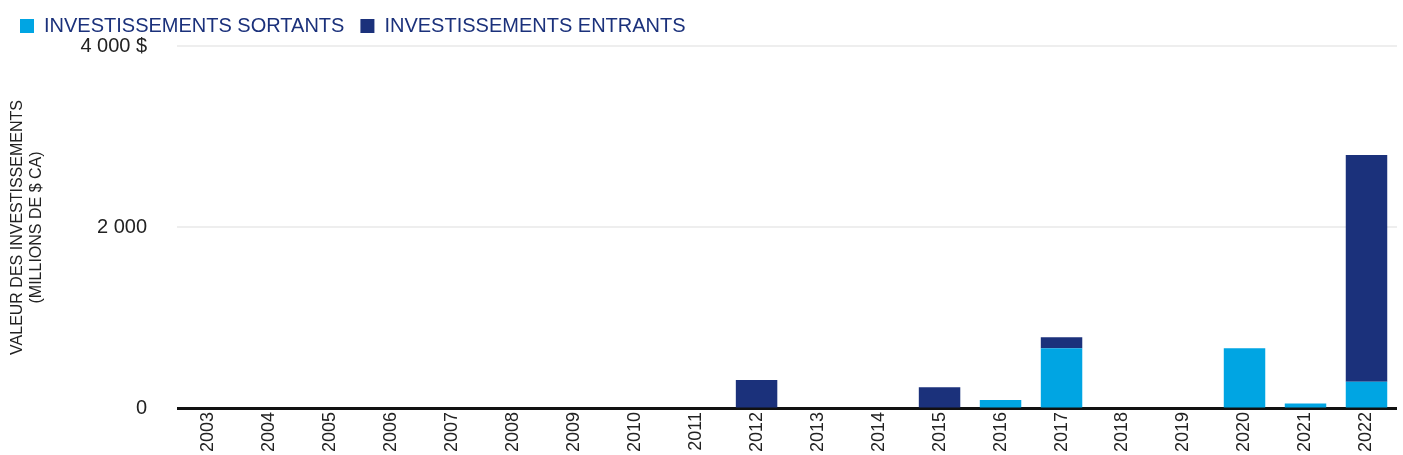 Image resolution: width=1403 pixels, height=455 pixels. Describe the element at coordinates (1121, 431) in the screenshot. I see `x-tick-label: 2018` at that location.